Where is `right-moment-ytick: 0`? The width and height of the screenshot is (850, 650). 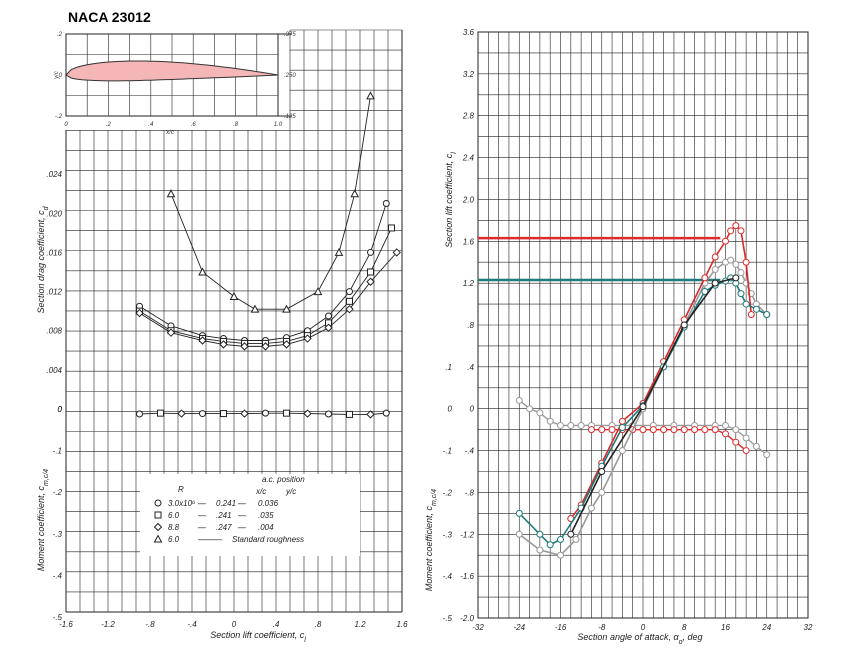
right-moment-ytick: 0 is located at coordinates (450, 409).